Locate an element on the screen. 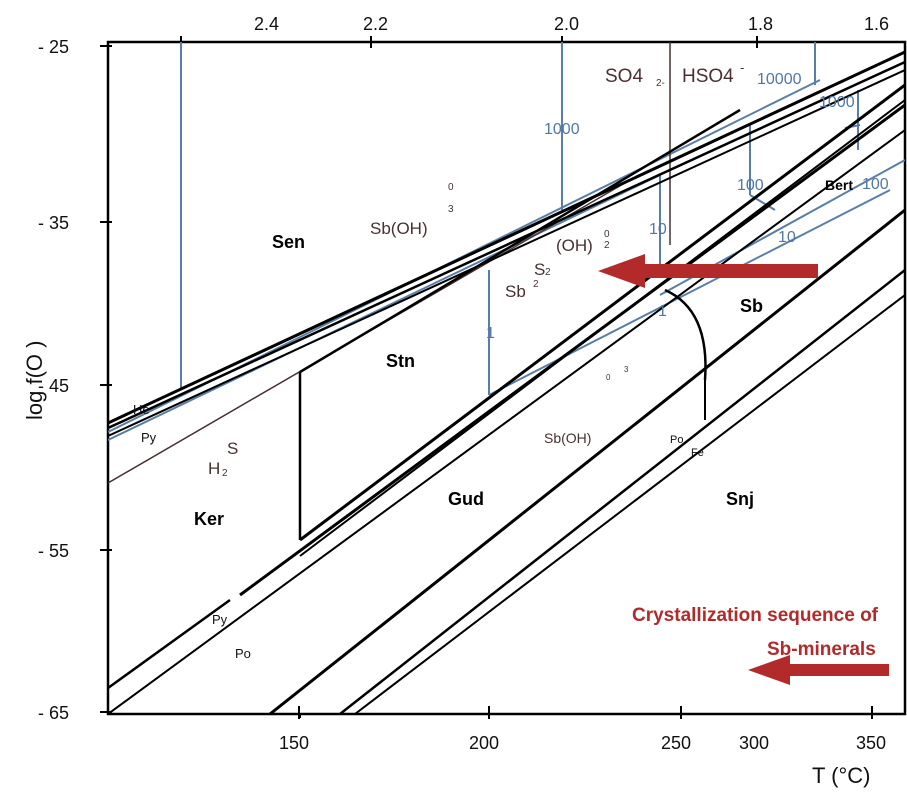  x-tick-label: 350 is located at coordinates (871, 743).